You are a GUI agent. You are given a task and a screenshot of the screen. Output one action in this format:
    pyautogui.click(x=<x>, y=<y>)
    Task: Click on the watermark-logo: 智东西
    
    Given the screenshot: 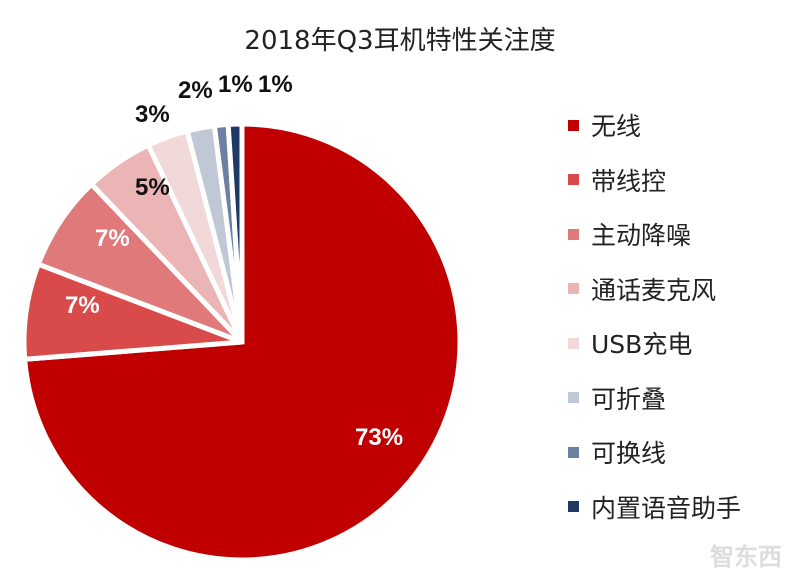 What is the action you would take?
    pyautogui.click(x=746, y=557)
    